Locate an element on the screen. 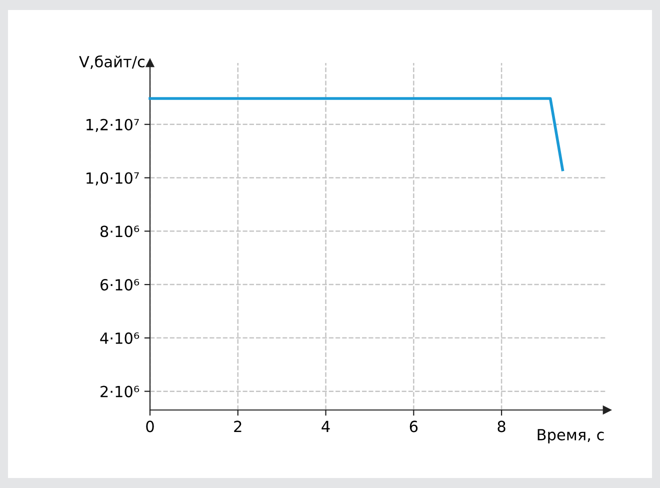 Image resolution: width=660 pixels, height=488 pixels. x-tick-label: 8 is located at coordinates (502, 426).